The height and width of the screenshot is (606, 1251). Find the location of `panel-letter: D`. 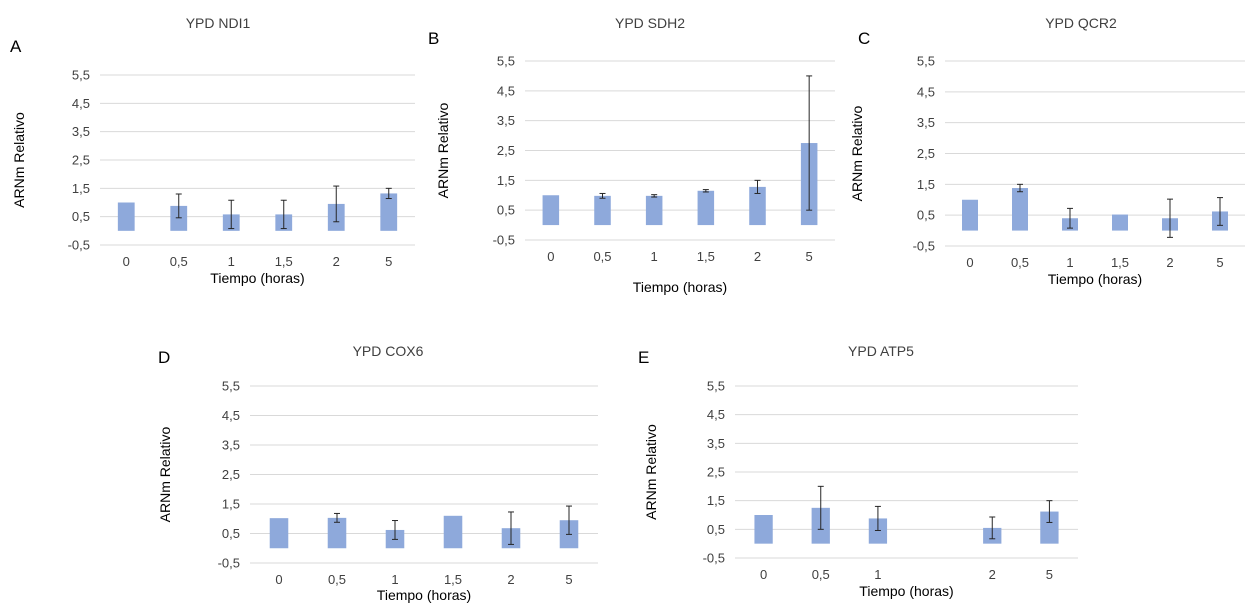

panel-letter: D is located at coordinates (164, 357).